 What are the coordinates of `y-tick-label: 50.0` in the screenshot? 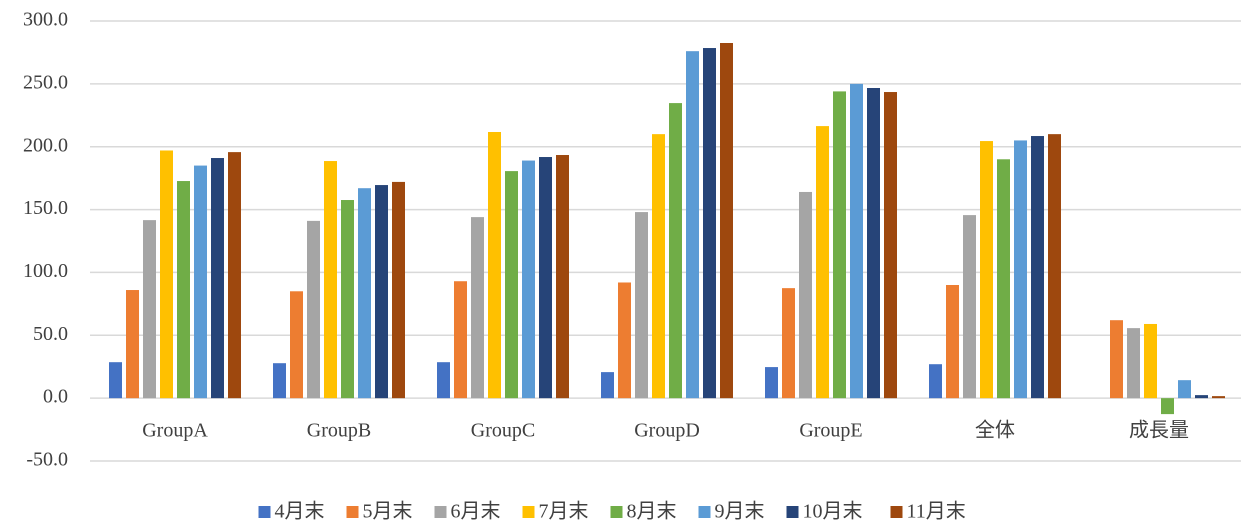 It's located at (50, 334).